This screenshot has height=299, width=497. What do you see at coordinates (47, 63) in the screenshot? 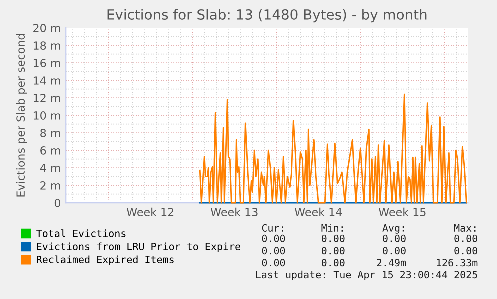
I see `y-tick-label: 16 m` at bounding box center [47, 63].